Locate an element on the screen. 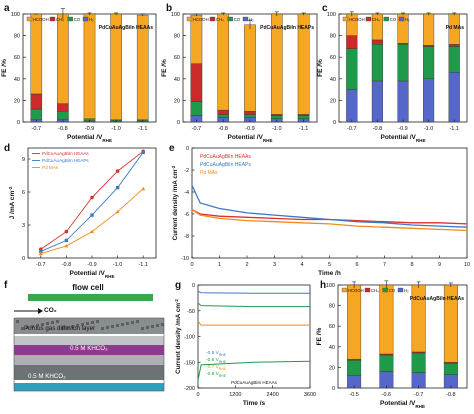  x-tick-label: -0.6 is located at coordinates (386, 395).